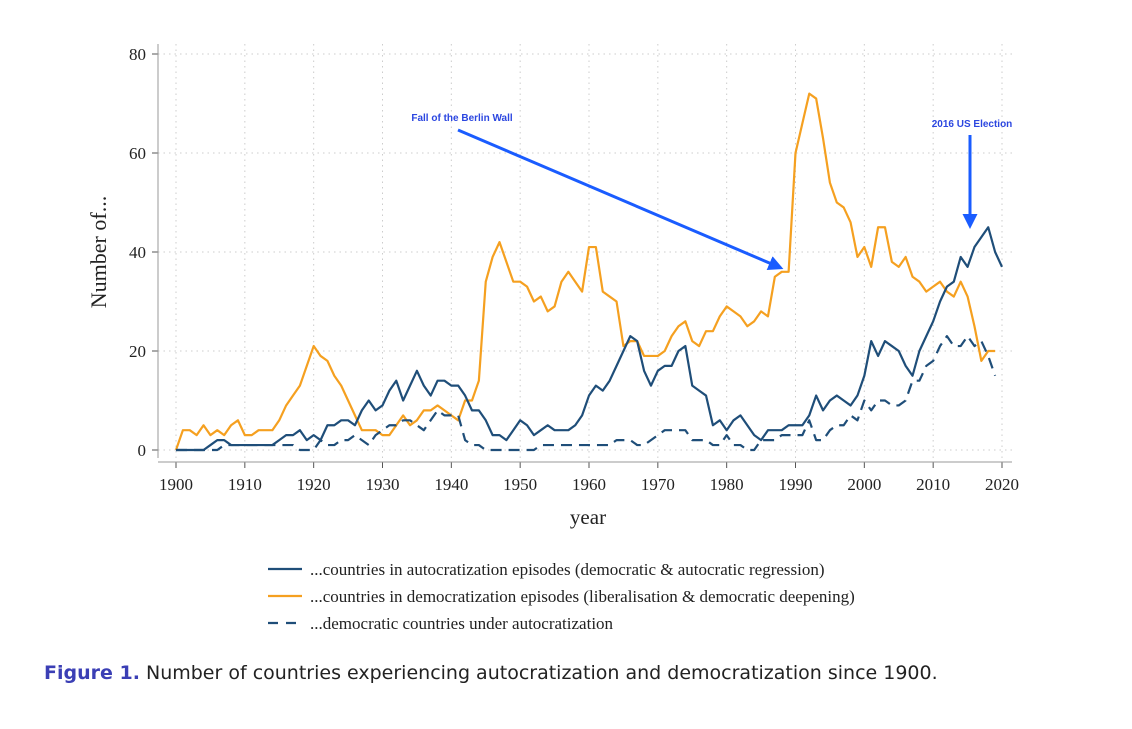  I want to click on y-tick-label: 20, so click(137, 351).